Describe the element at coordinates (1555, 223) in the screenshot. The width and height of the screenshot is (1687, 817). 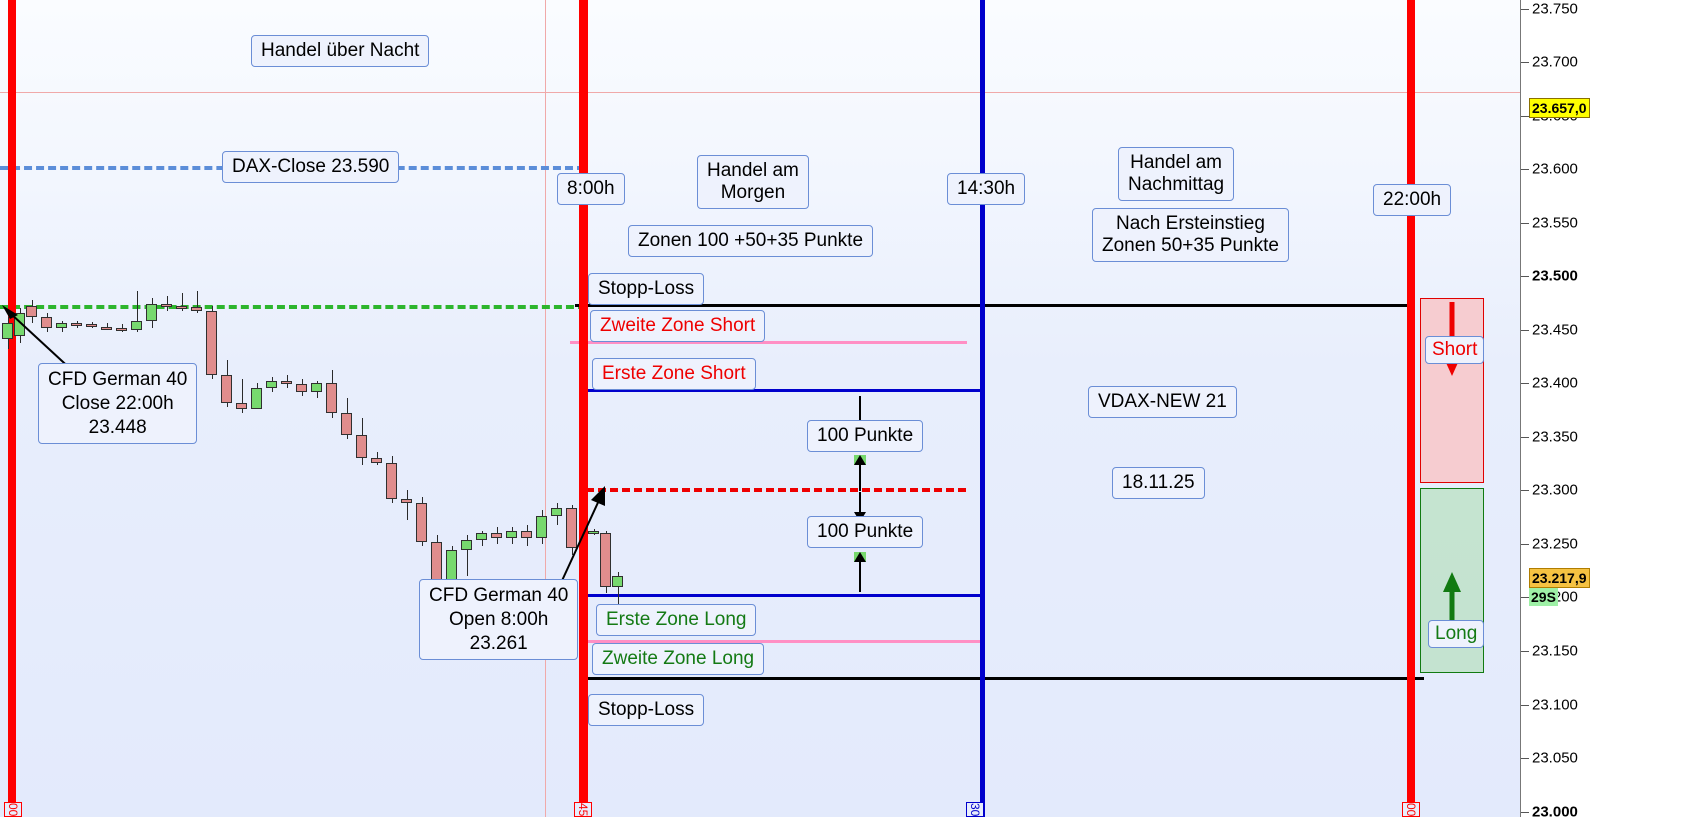
I see `axis-tick-label: 23.550` at that location.